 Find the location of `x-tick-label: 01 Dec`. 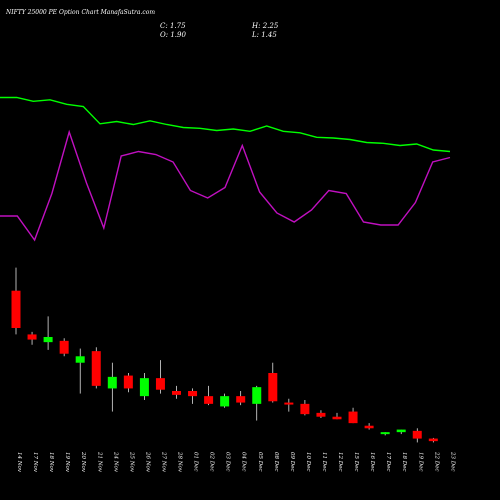

x-tick-label: 01 Dec is located at coordinates (196, 462).